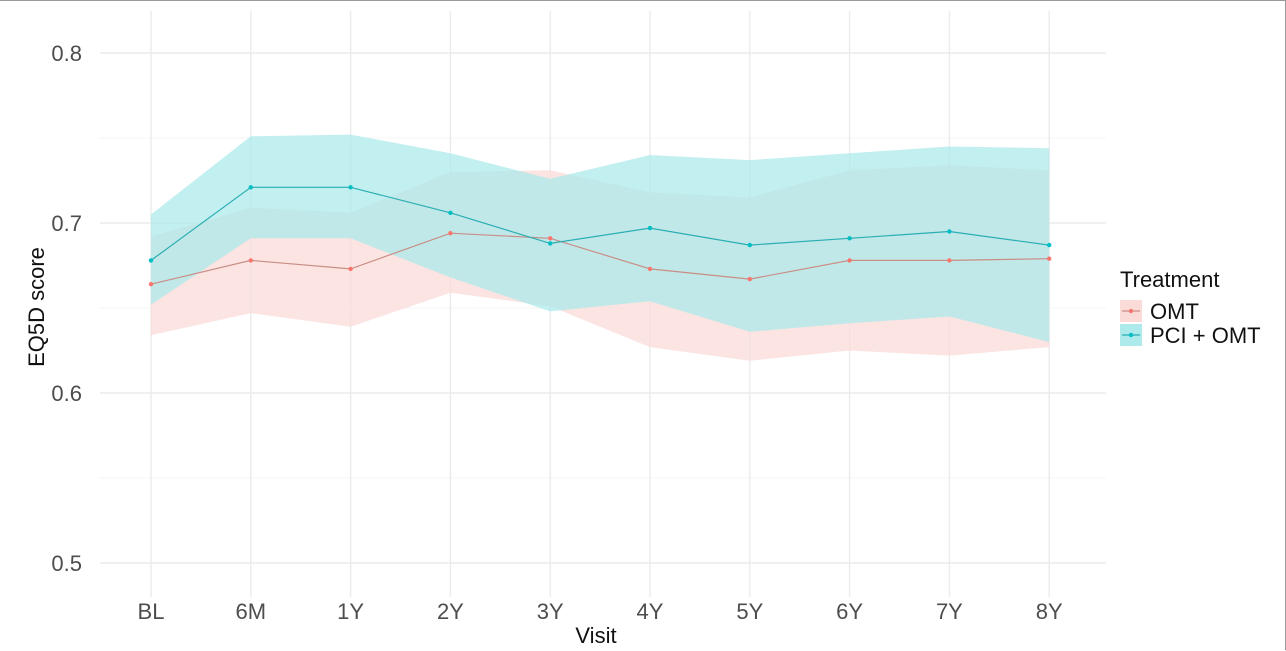  Describe the element at coordinates (600, 611) in the screenshot. I see `x-tick-labels: BL 6M 1Y 2Y 3Y 4Y 5Y 6Y 7Y 8Y` at that location.